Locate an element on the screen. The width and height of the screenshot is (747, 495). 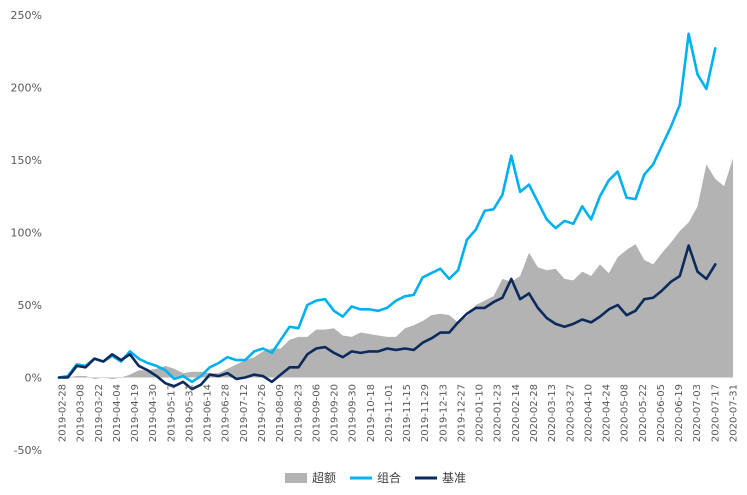
x-tick-label: 2019-11-29 is located at coordinates (425, 413).